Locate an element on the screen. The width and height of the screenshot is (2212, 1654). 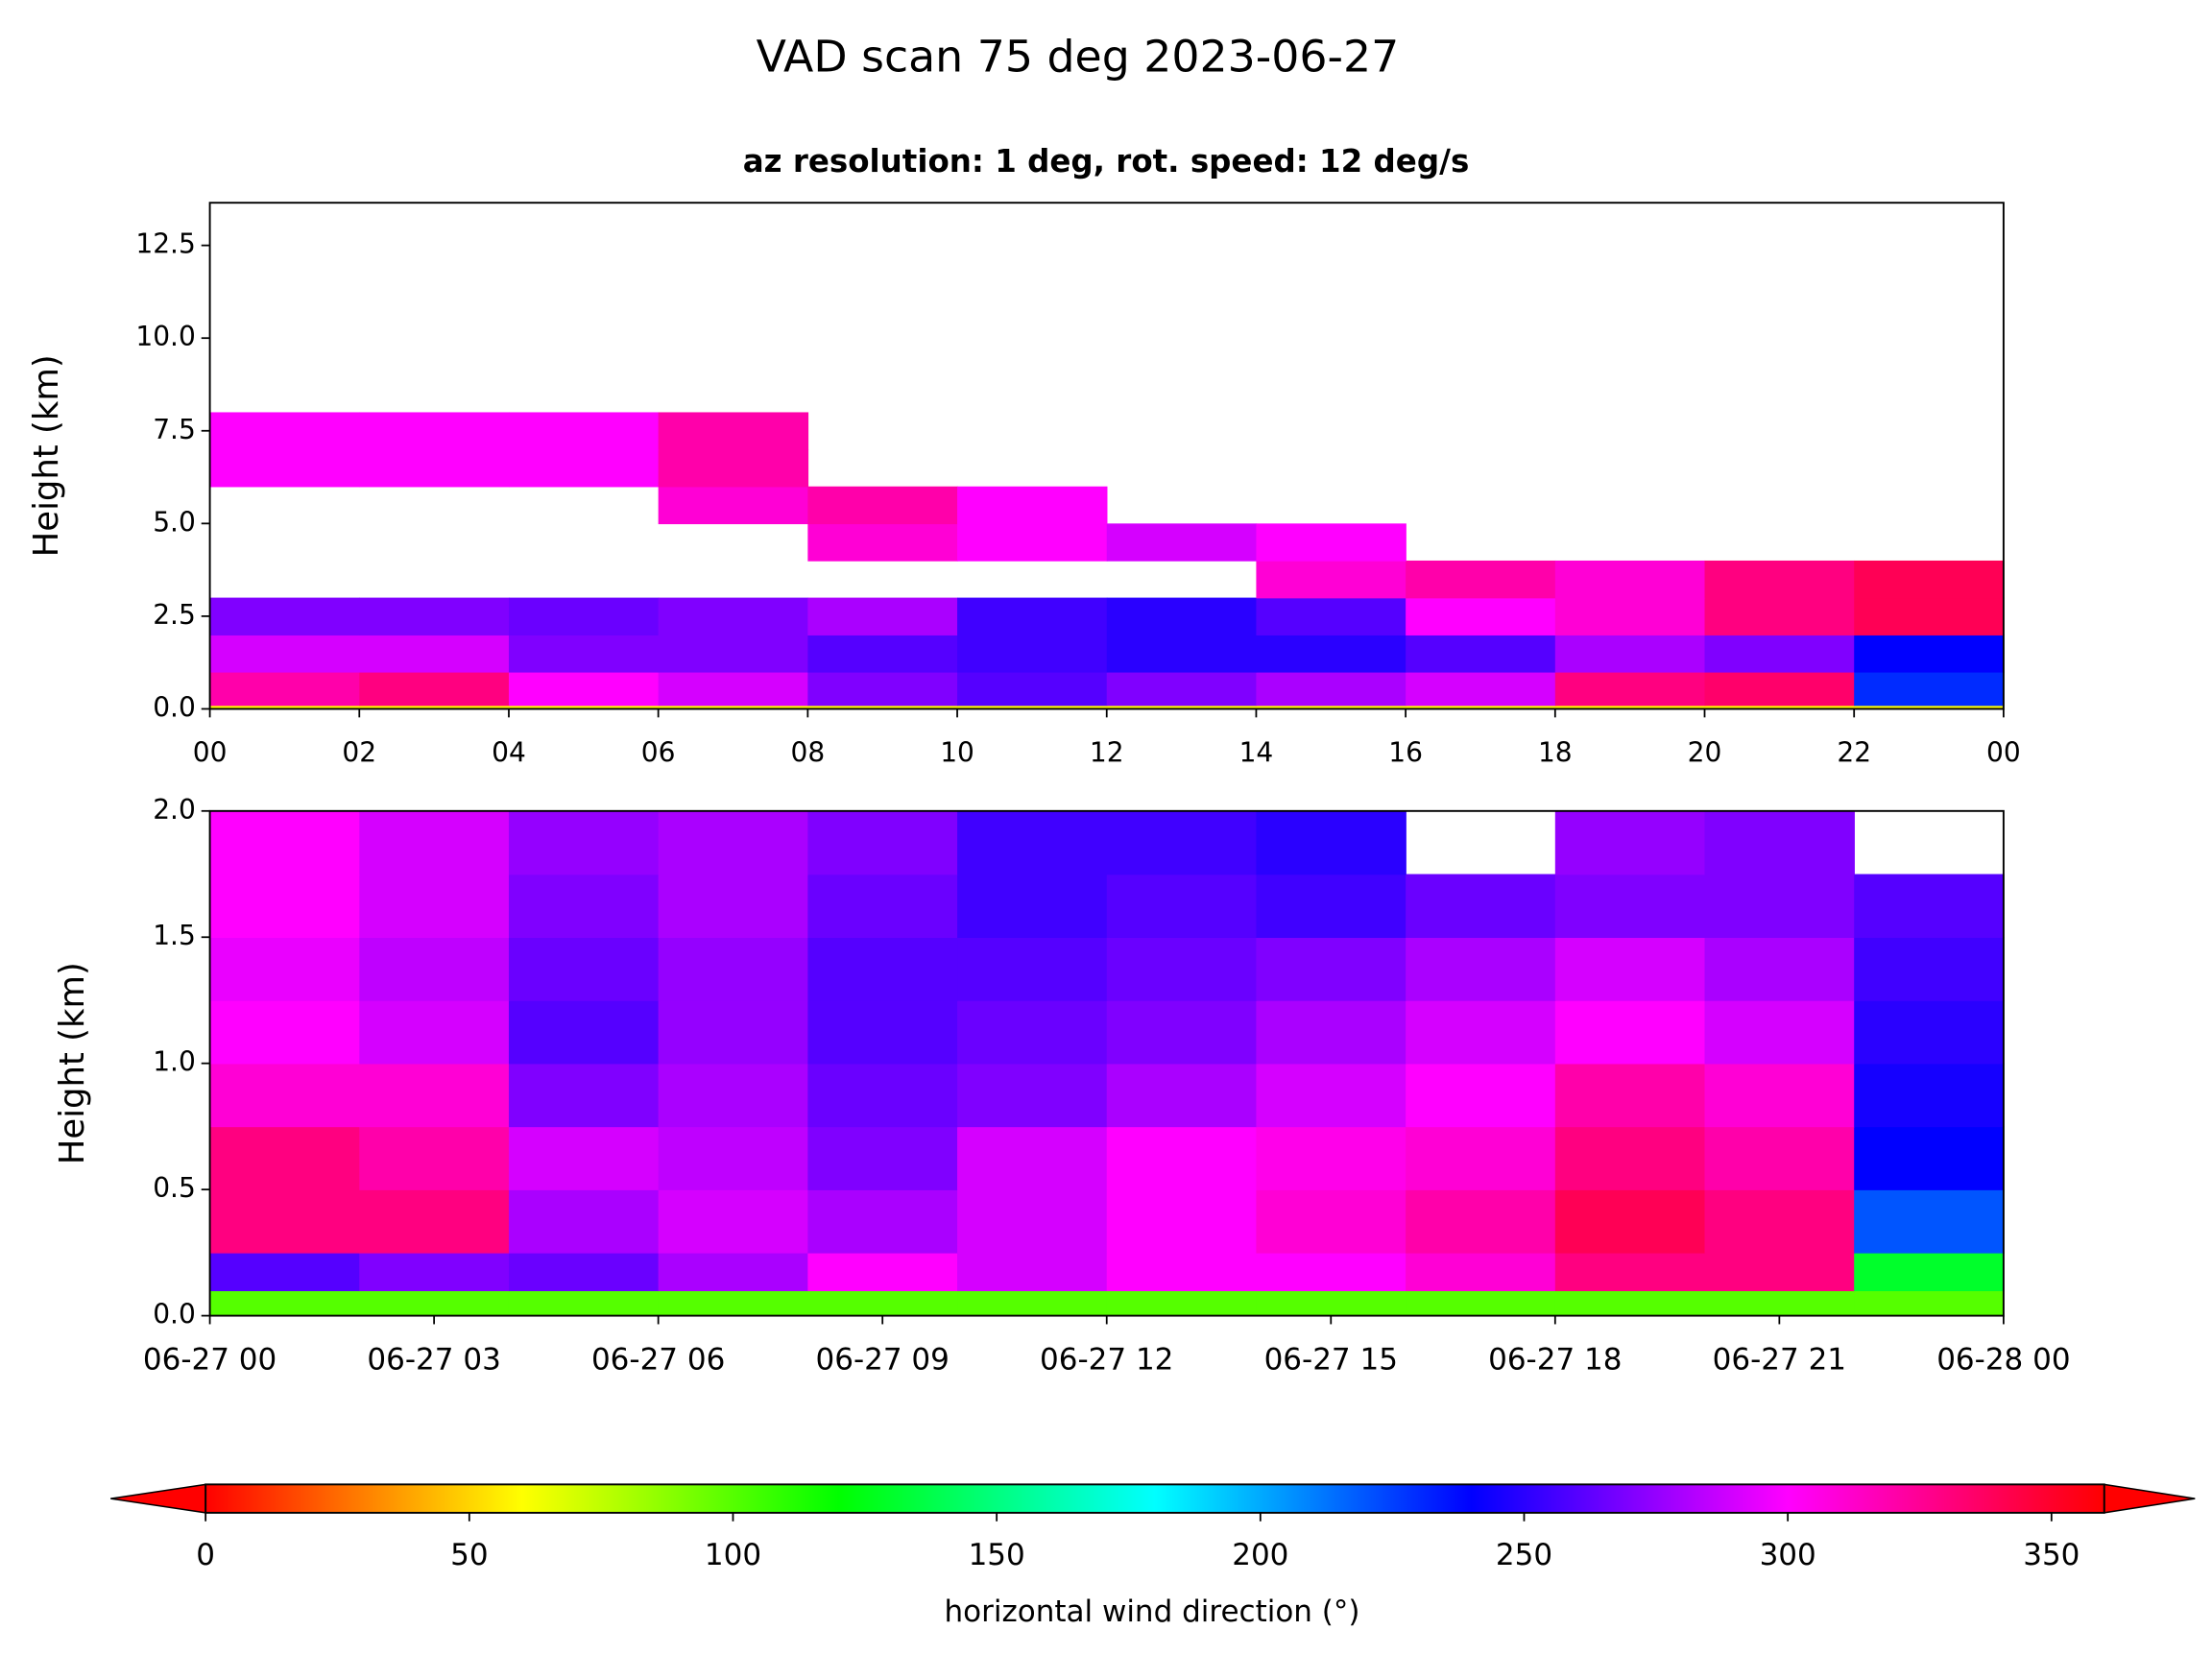
y-tick-label: 1.0 is located at coordinates (174, 1062).